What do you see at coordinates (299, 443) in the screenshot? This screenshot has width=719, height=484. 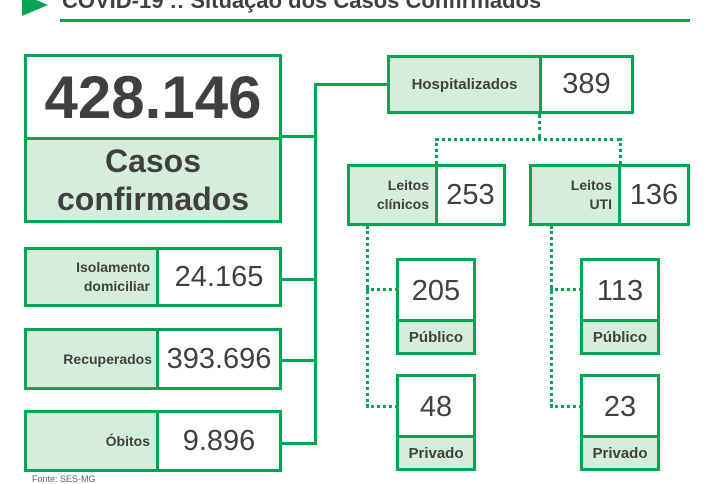 I see `connector-obitos` at bounding box center [299, 443].